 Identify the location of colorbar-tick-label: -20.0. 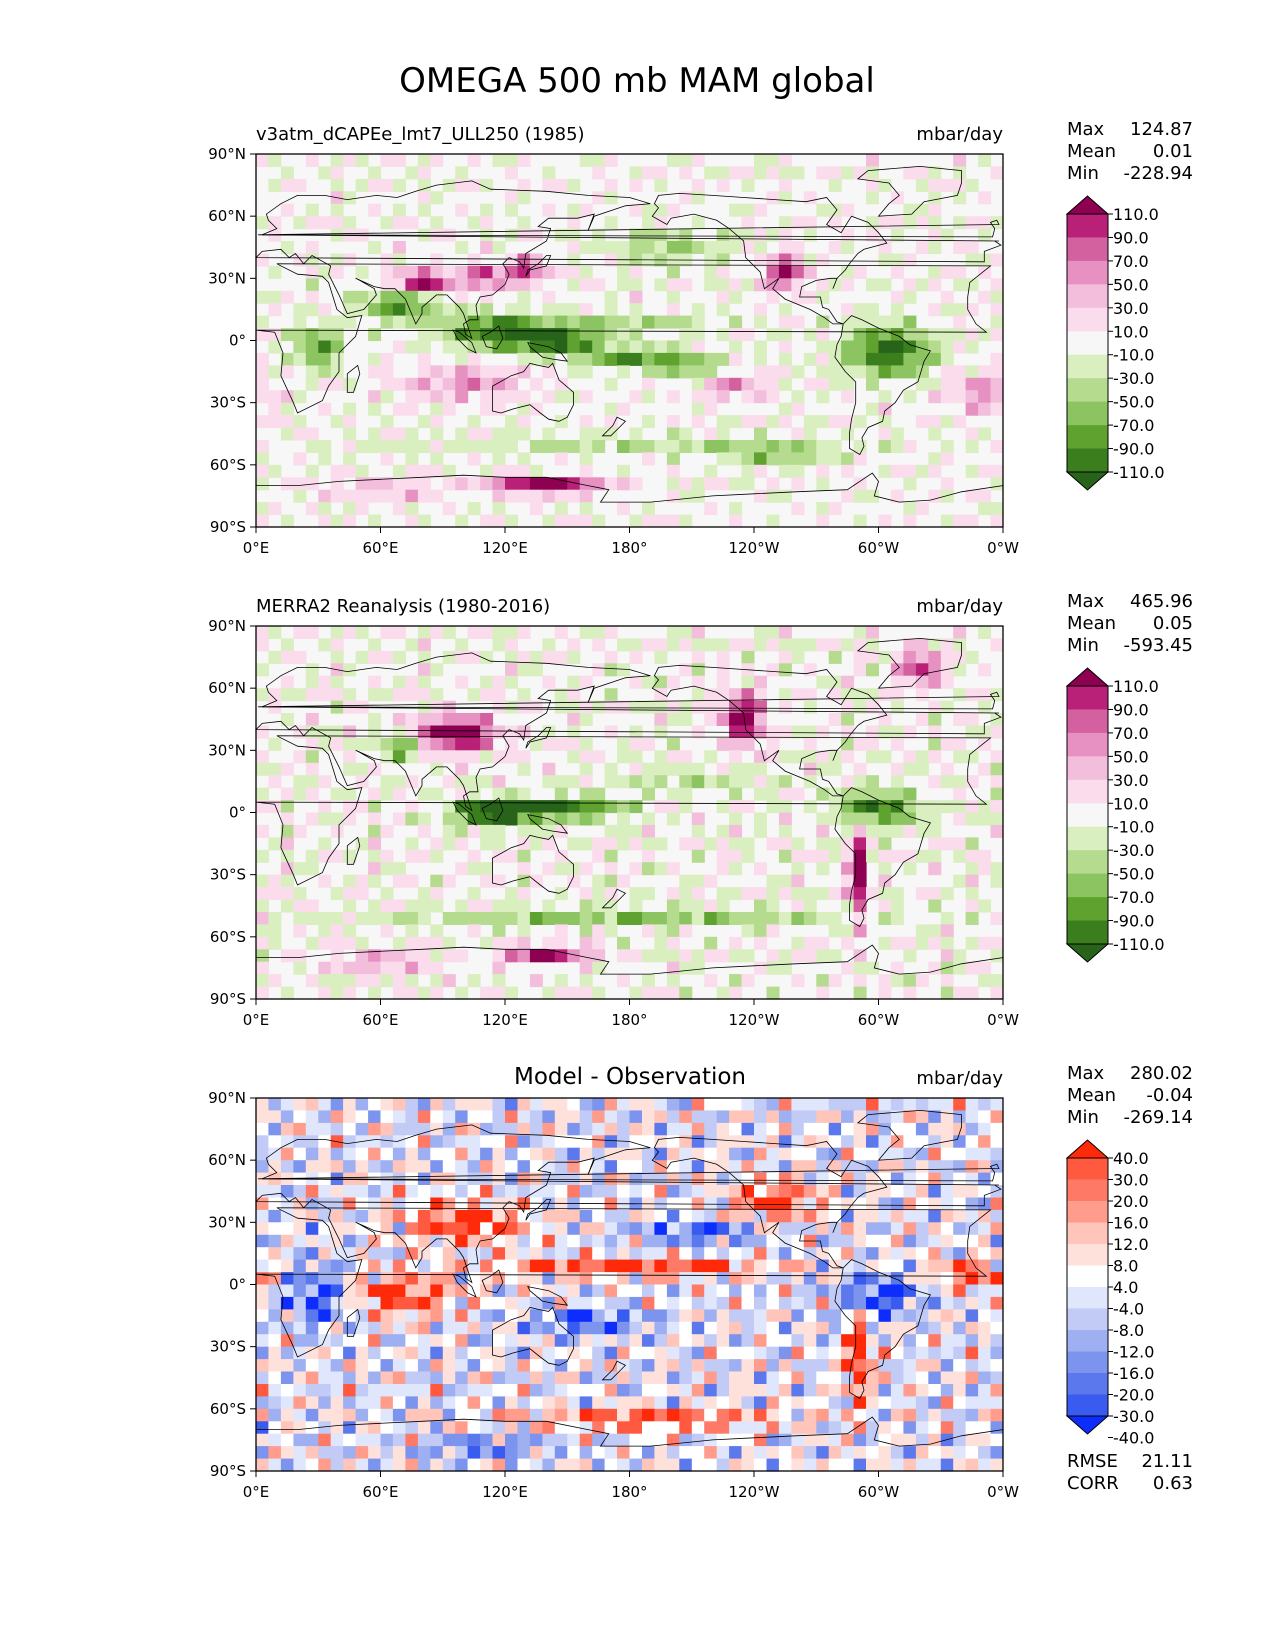
(1133, 1395).